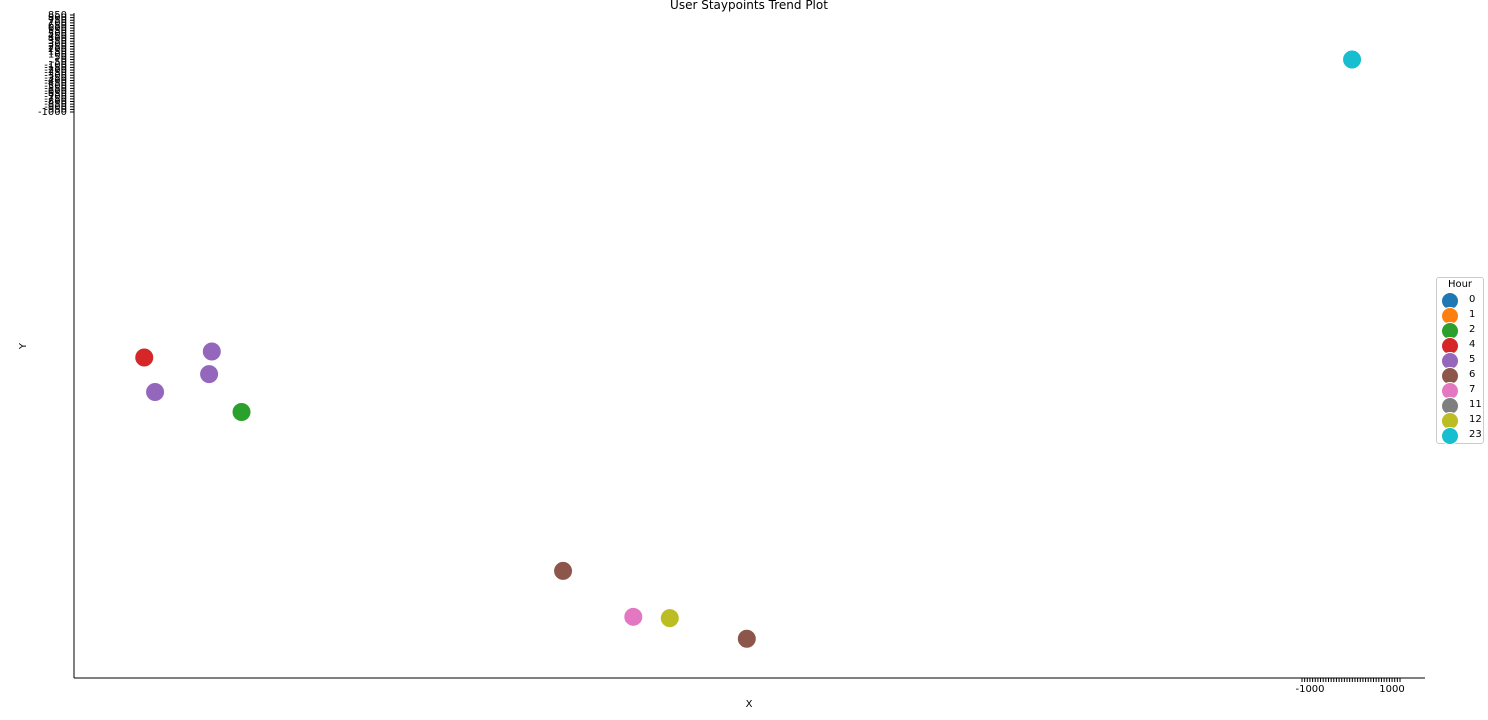  I want to click on y-tick-label: 400, so click(57, 39).